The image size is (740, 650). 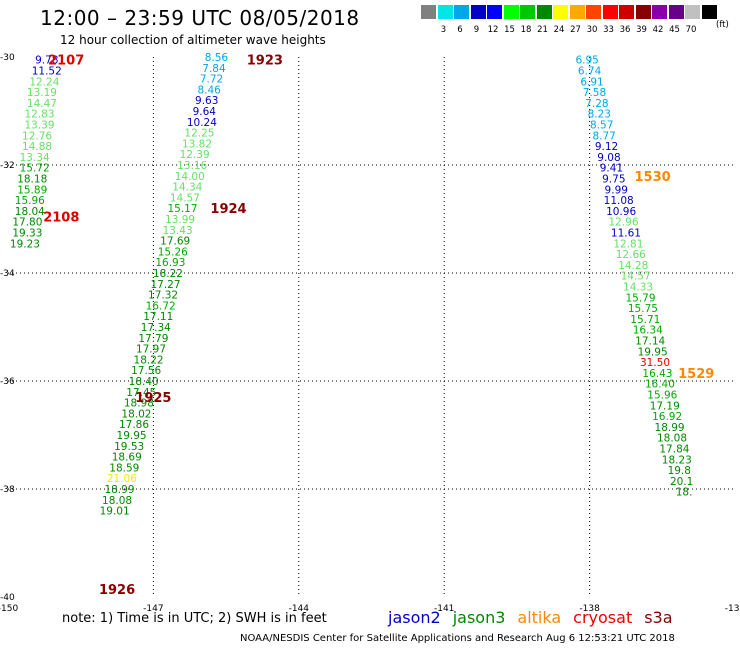 What do you see at coordinates (61, 217) in the screenshot?
I see `pass-time-label: 2108` at bounding box center [61, 217].